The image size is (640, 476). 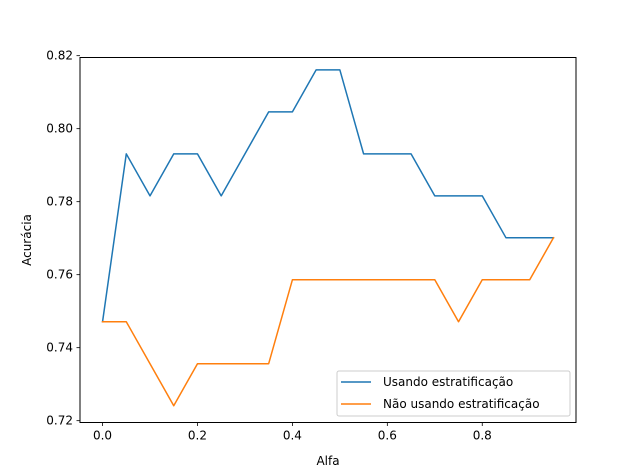 What do you see at coordinates (482, 436) in the screenshot?
I see `x-tick-label: 0.8` at bounding box center [482, 436].